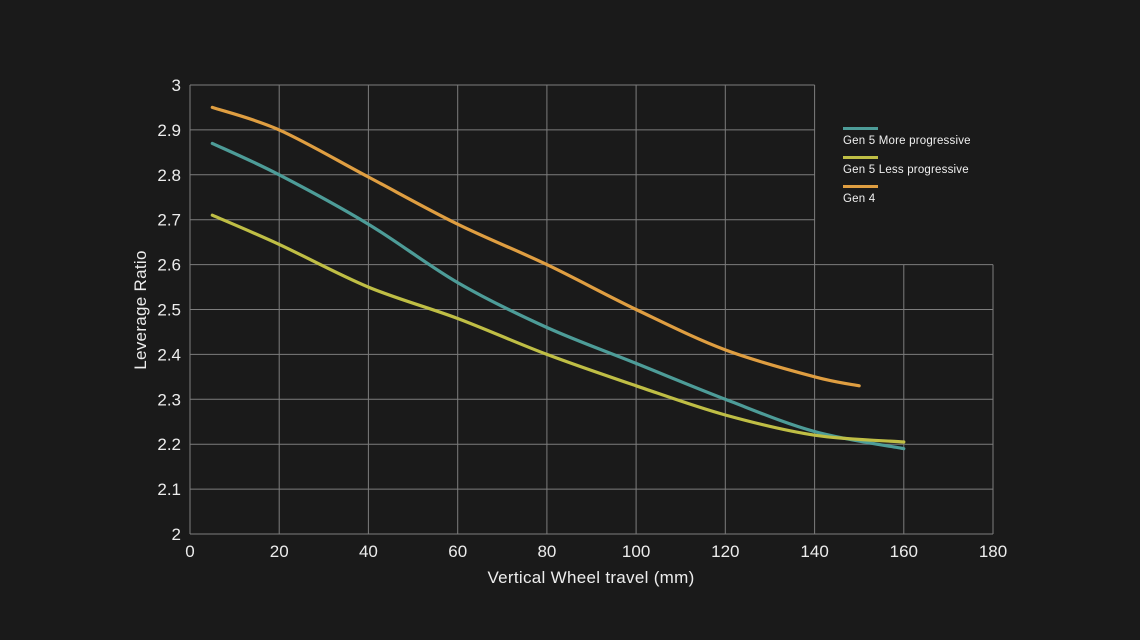 The height and width of the screenshot is (640, 1140). What do you see at coordinates (596, 551) in the screenshot?
I see `x-tick-labels: 0 20 40 60 80 100 120 140 160 180` at bounding box center [596, 551].